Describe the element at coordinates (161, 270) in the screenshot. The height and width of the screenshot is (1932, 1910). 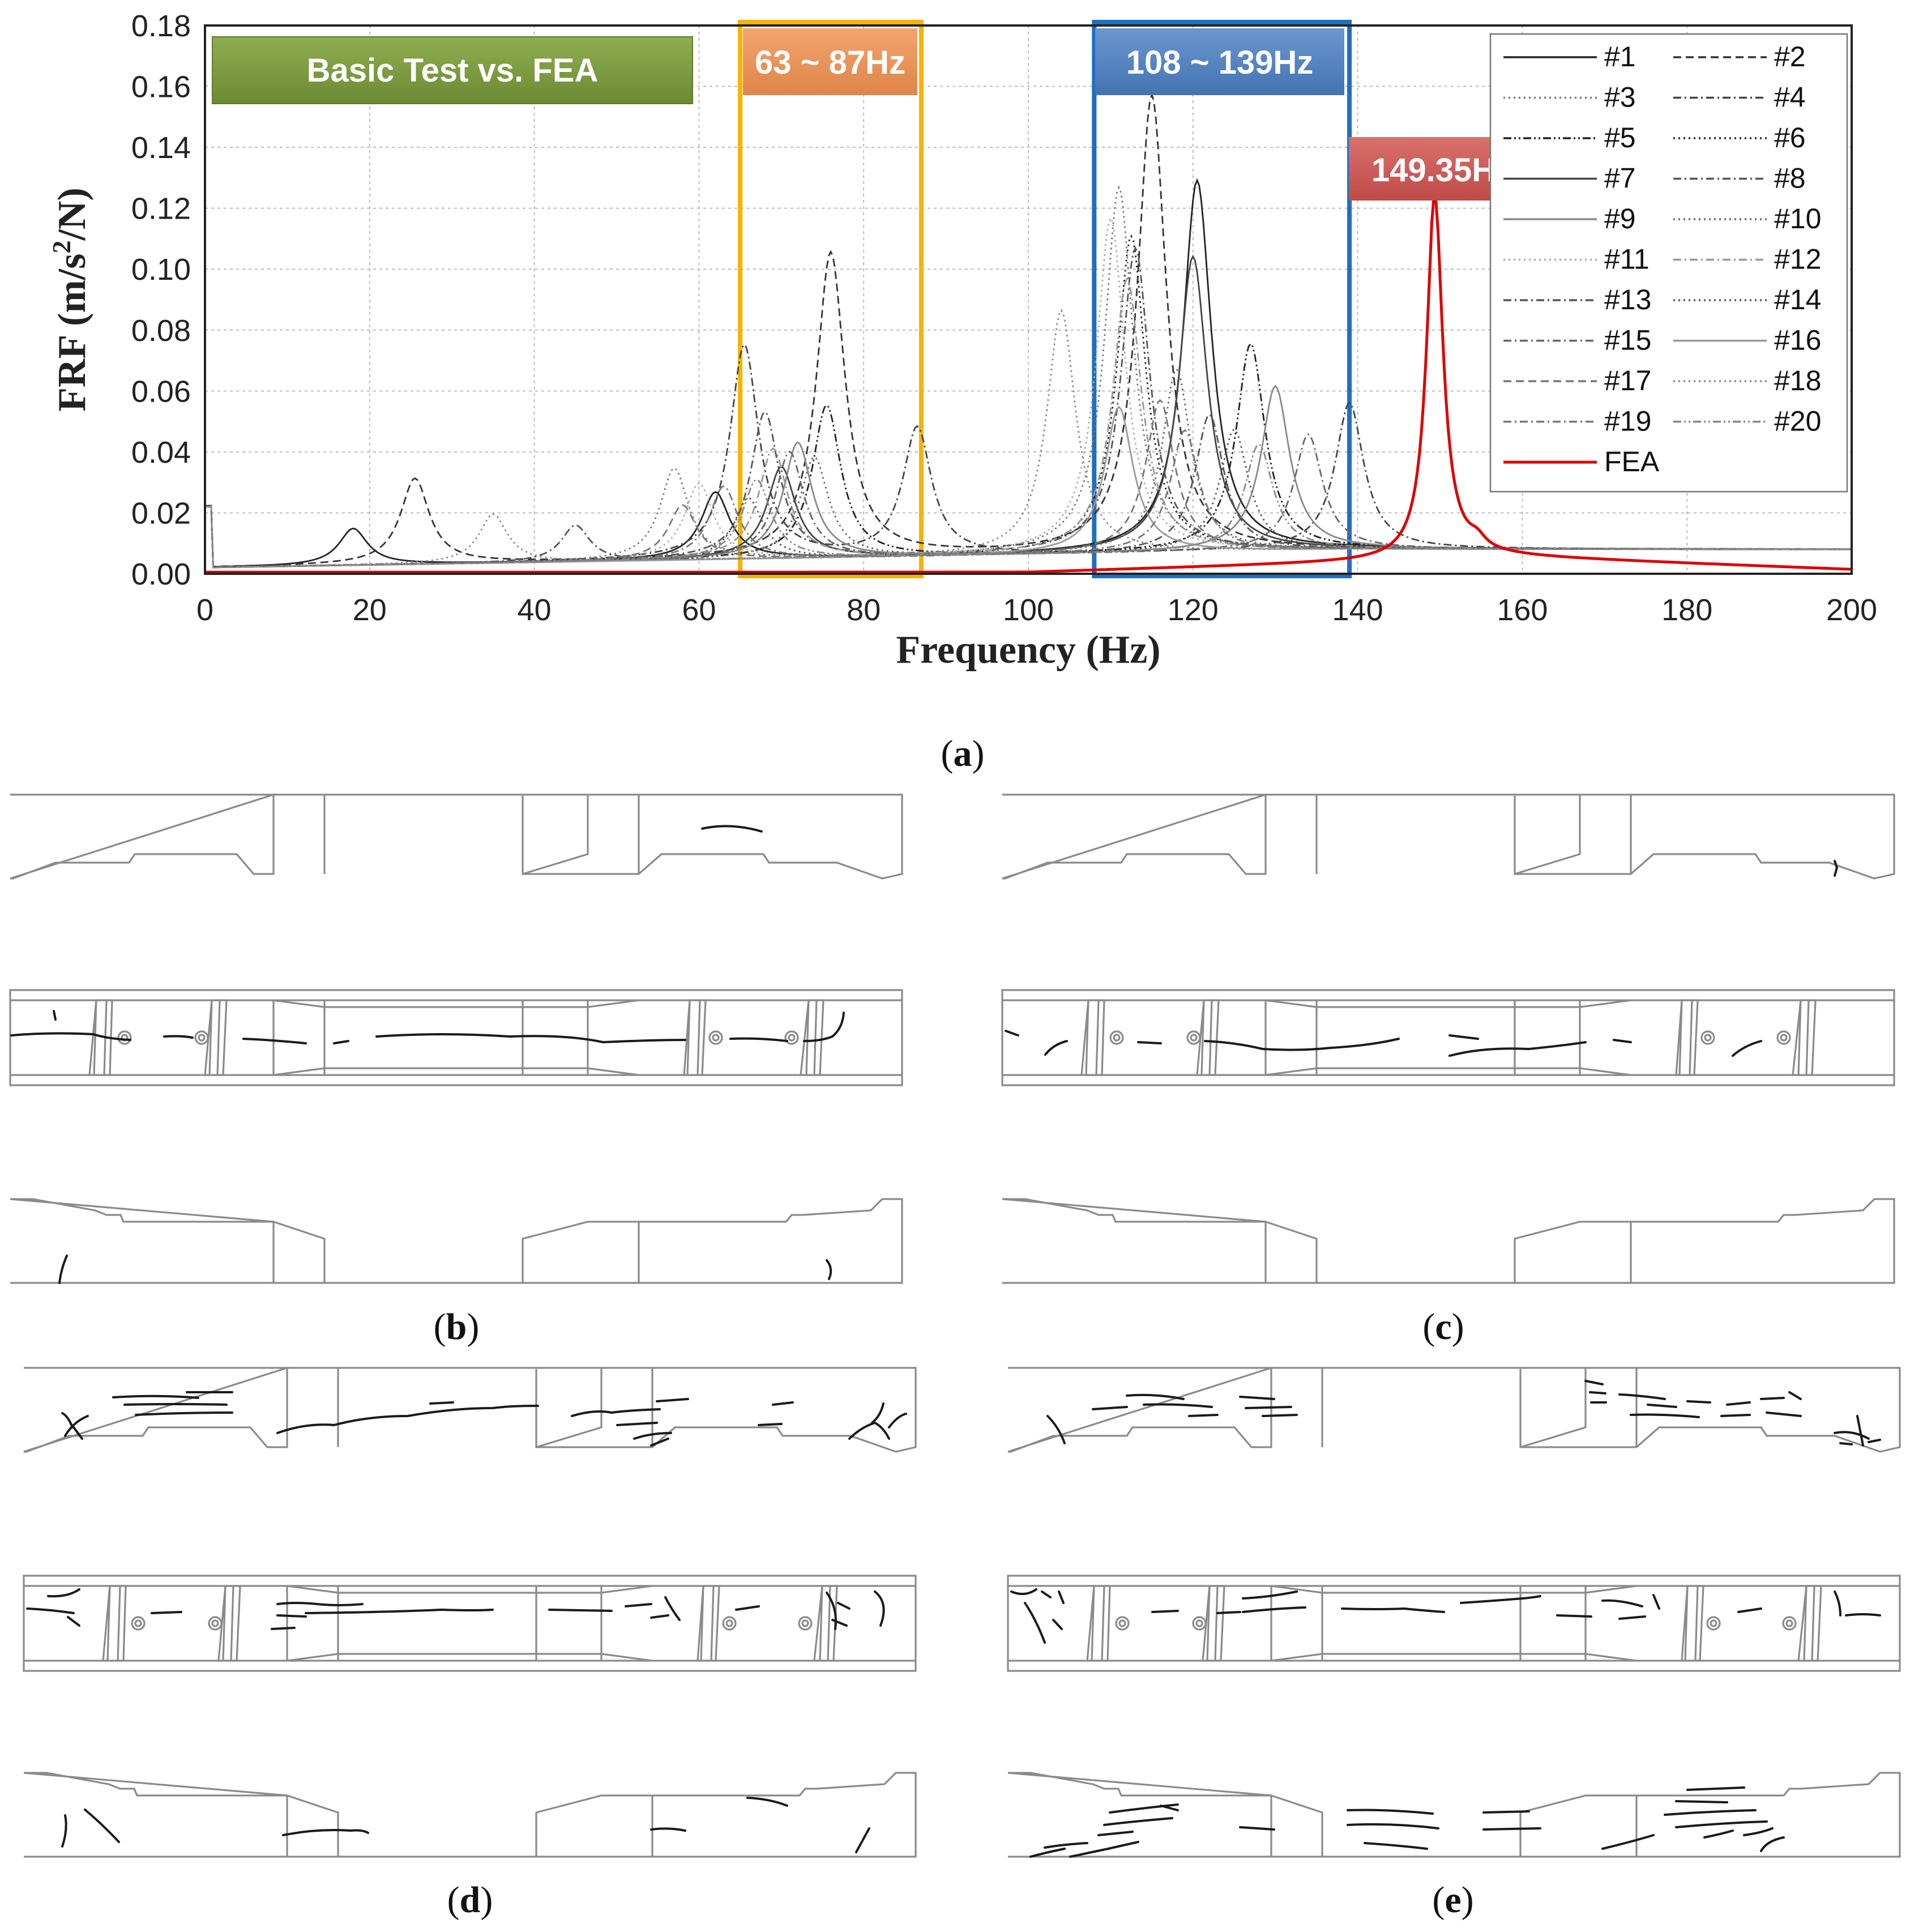
I see `y-tick-label: 0.10` at that location.